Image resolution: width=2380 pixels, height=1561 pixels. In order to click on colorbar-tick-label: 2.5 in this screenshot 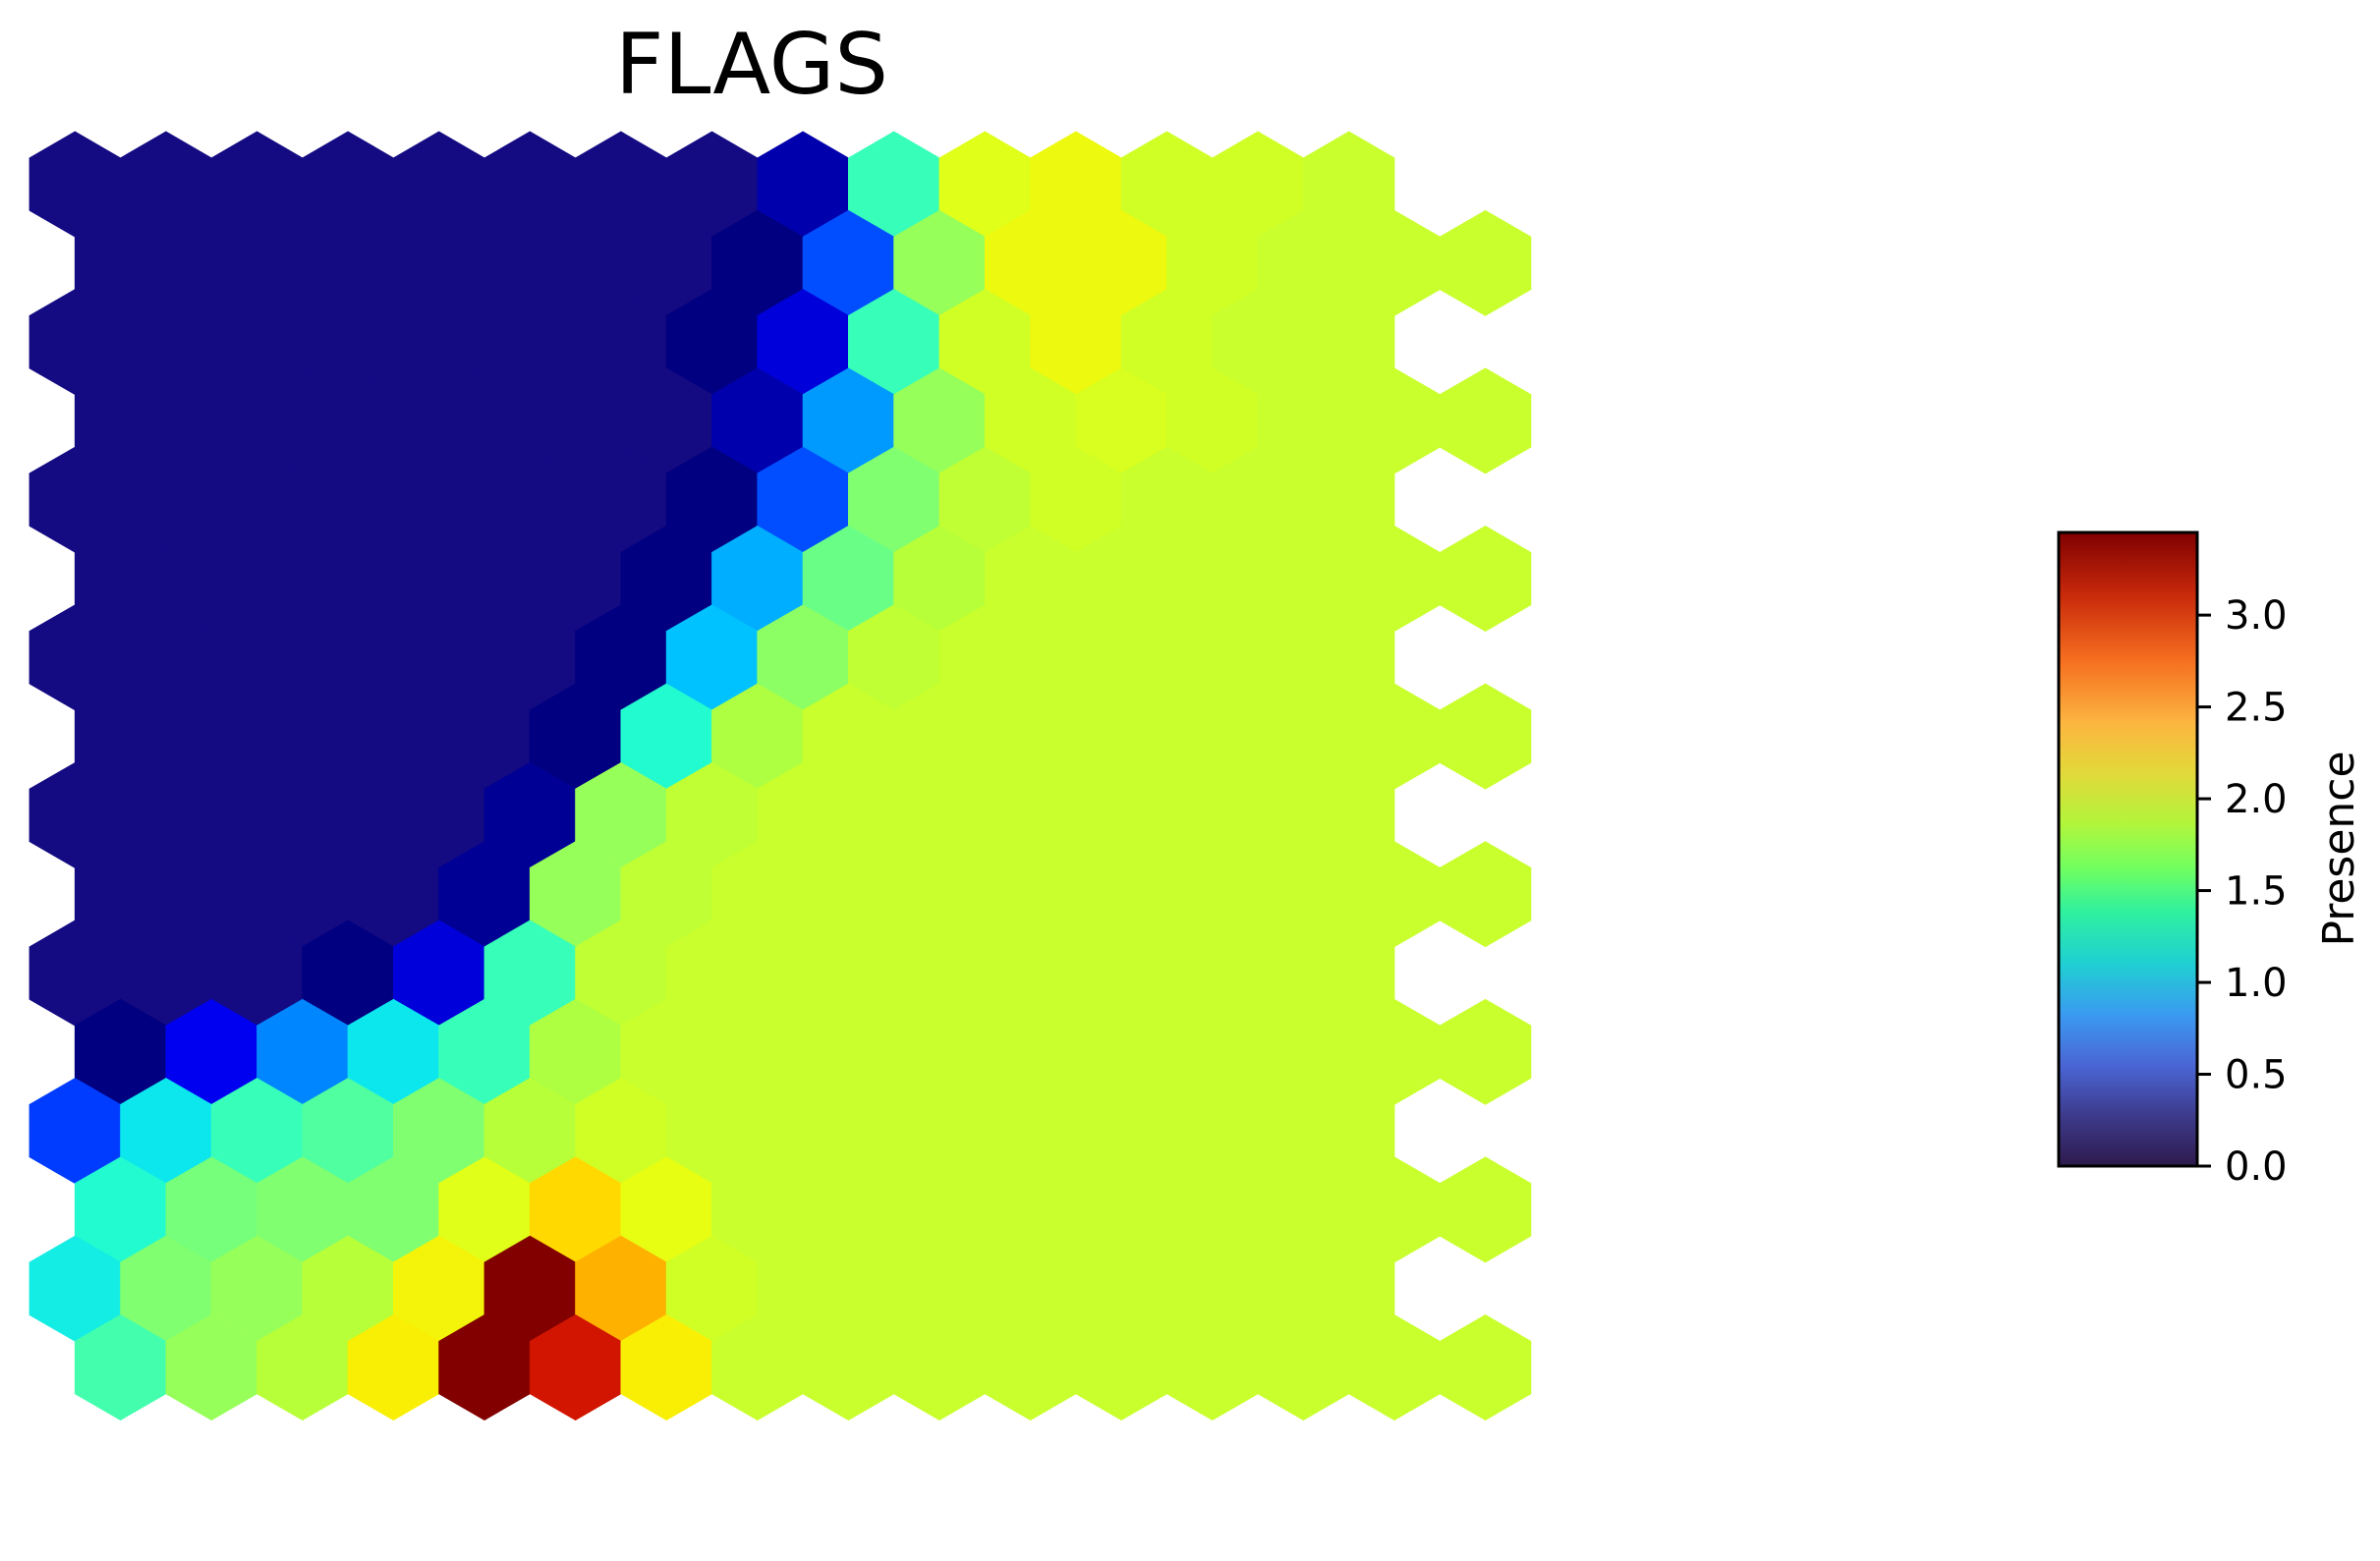, I will do `click(2256, 708)`.